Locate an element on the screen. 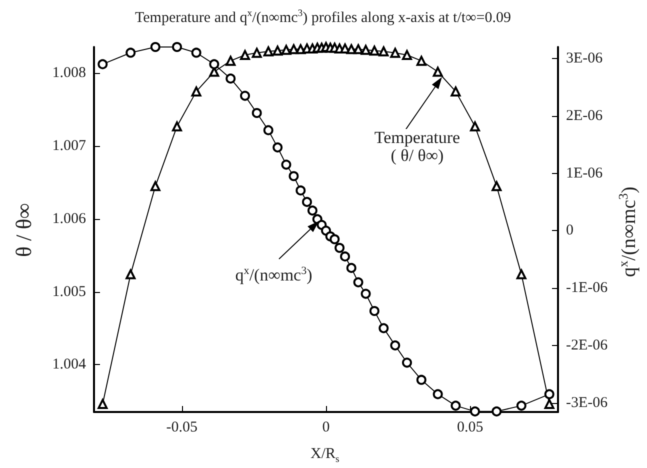 This screenshot has width=647, height=468. annotation: q$^{x}$/(n∞mc$^{3}$) is located at coordinates (273, 274).